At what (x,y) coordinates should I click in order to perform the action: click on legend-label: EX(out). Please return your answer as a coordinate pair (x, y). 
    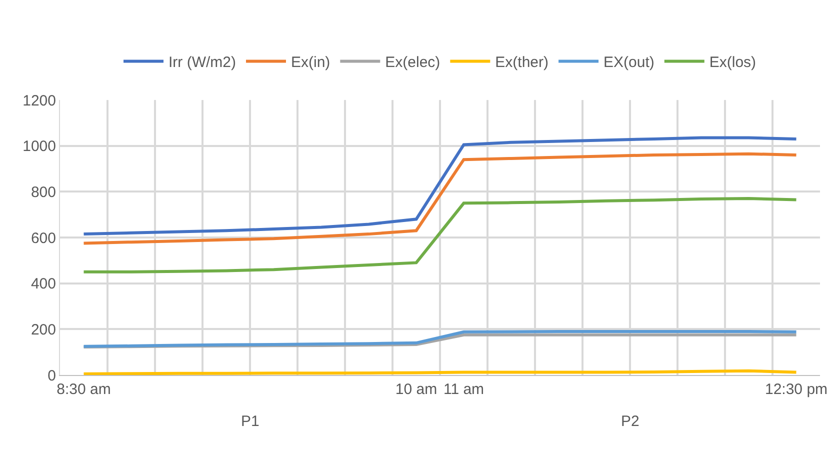
    Looking at the image, I should click on (629, 63).